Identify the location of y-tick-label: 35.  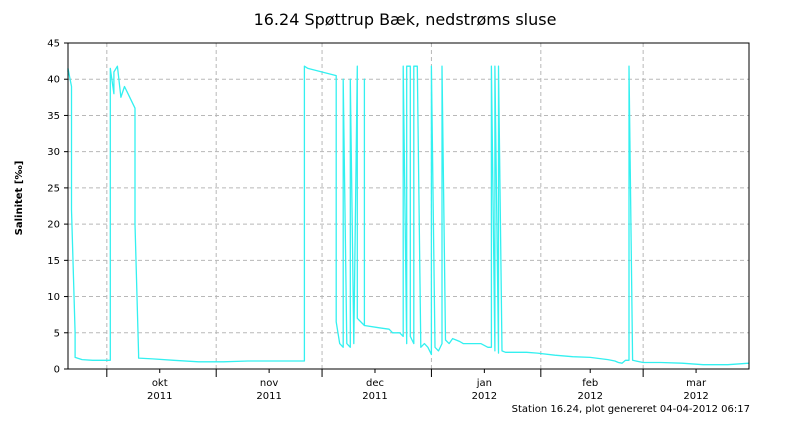
(53, 116).